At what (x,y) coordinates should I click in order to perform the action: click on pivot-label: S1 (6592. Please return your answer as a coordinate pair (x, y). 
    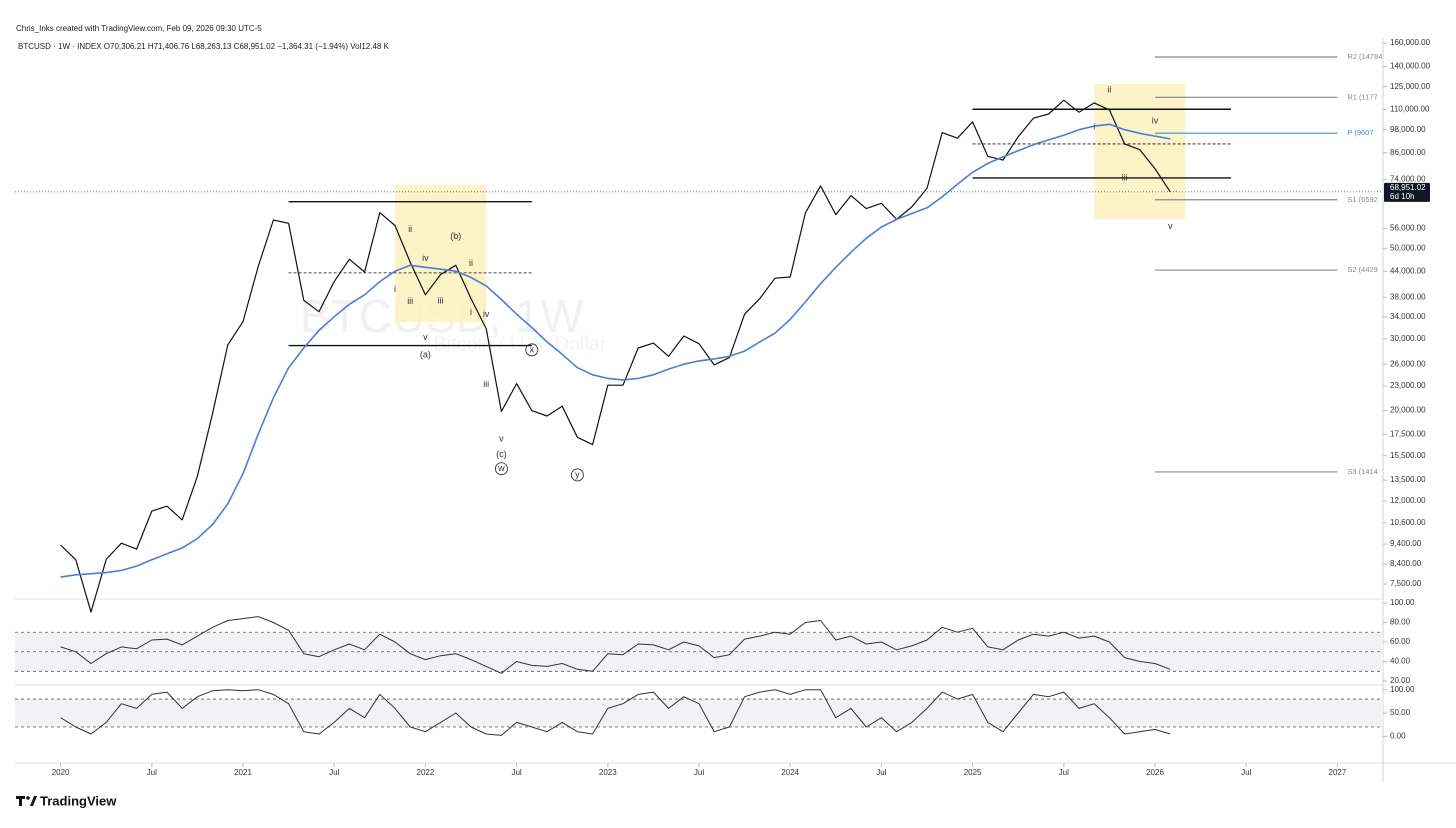
    Looking at the image, I should click on (1362, 199).